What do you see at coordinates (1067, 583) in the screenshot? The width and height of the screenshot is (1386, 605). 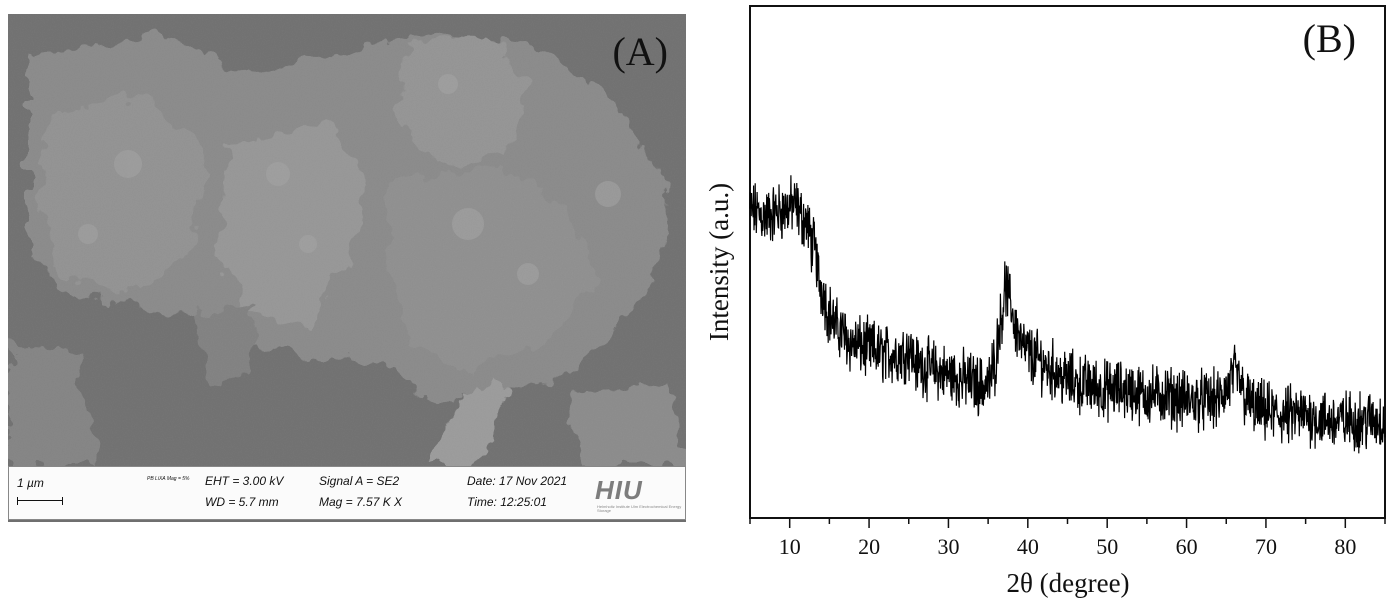 I see `x-axis-title: 2θ (degree)` at bounding box center [1067, 583].